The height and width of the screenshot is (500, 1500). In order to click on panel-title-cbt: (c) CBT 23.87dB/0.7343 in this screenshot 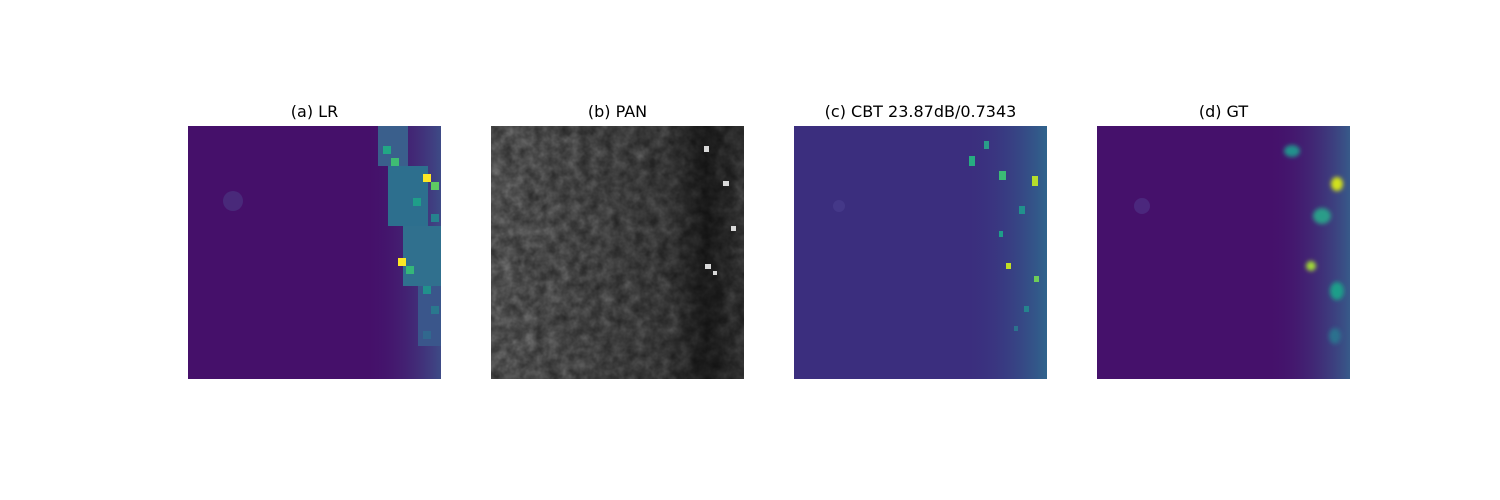, I will do `click(920, 111)`.